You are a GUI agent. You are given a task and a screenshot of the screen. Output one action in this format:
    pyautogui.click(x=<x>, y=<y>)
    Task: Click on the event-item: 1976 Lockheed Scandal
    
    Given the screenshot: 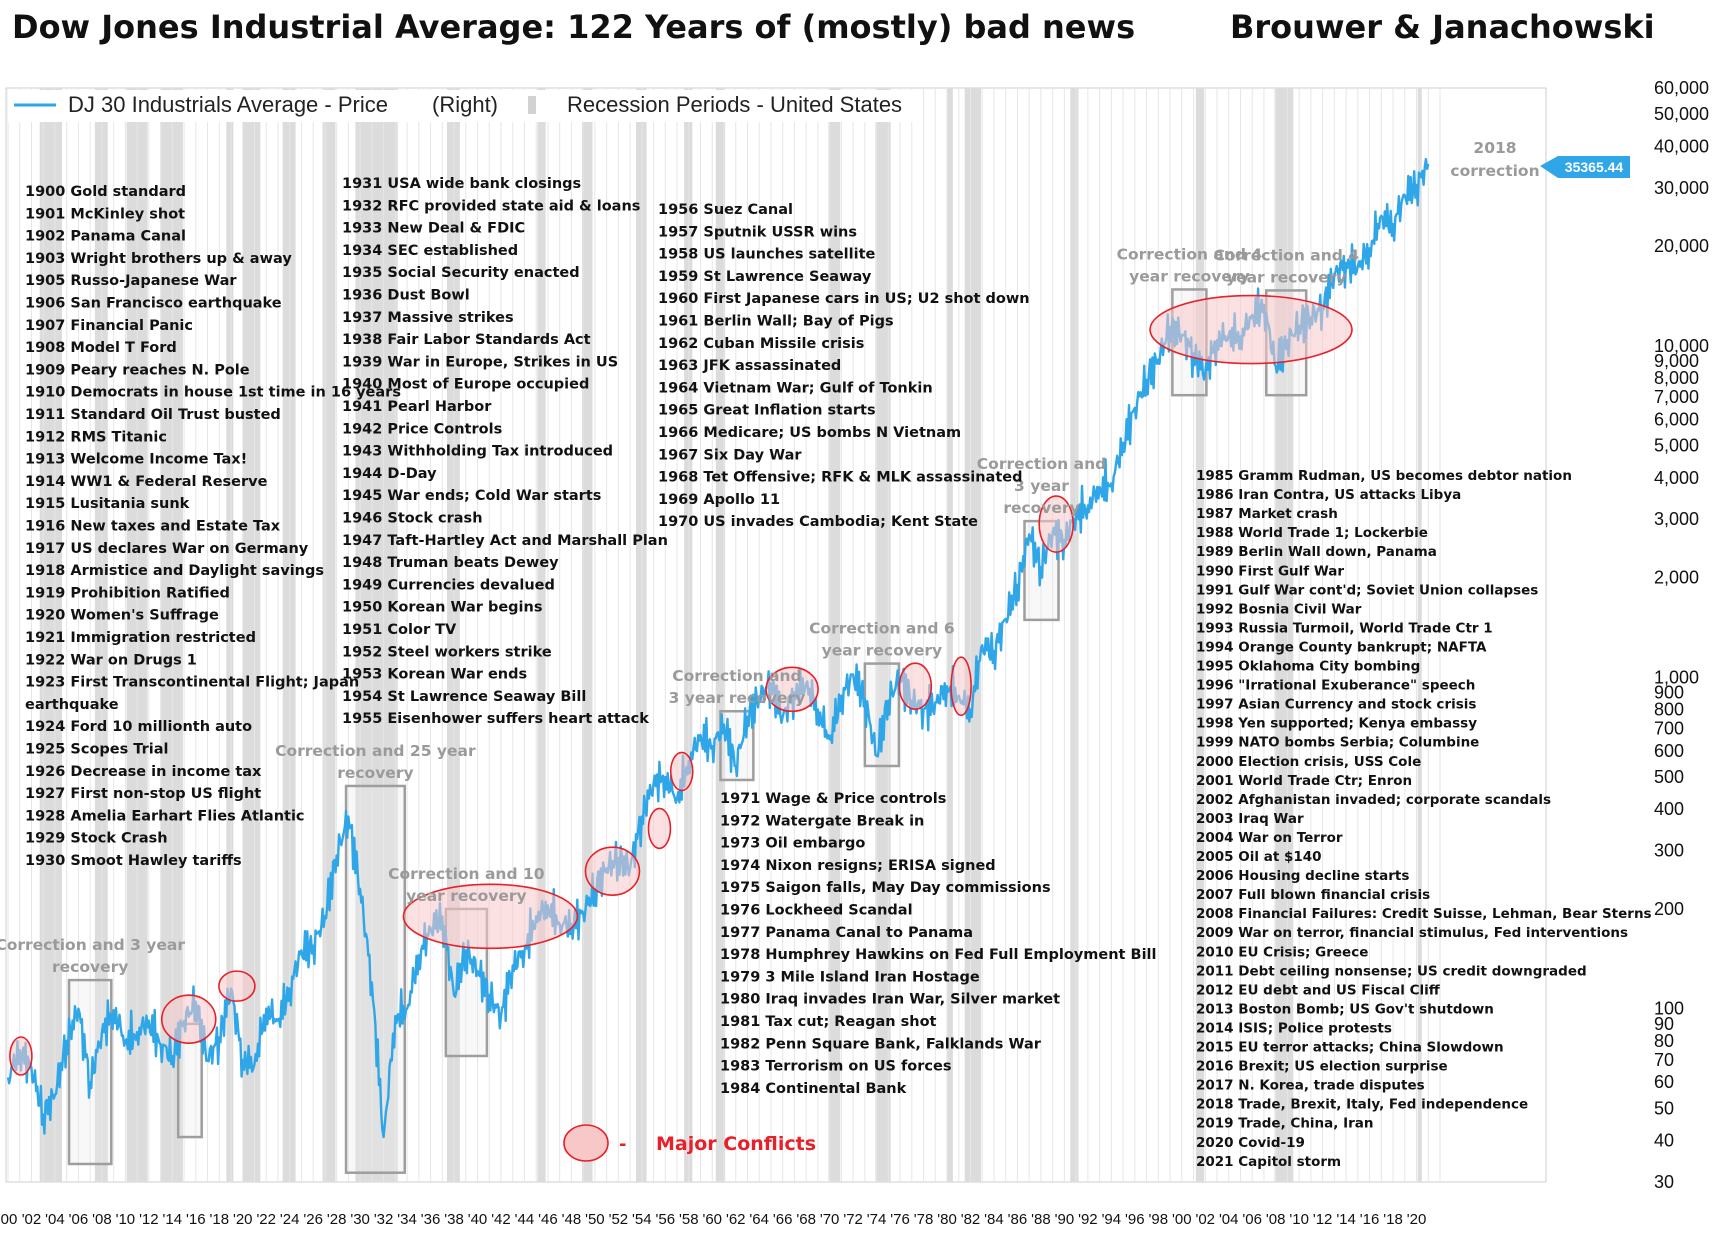 What is the action you would take?
    pyautogui.click(x=816, y=911)
    